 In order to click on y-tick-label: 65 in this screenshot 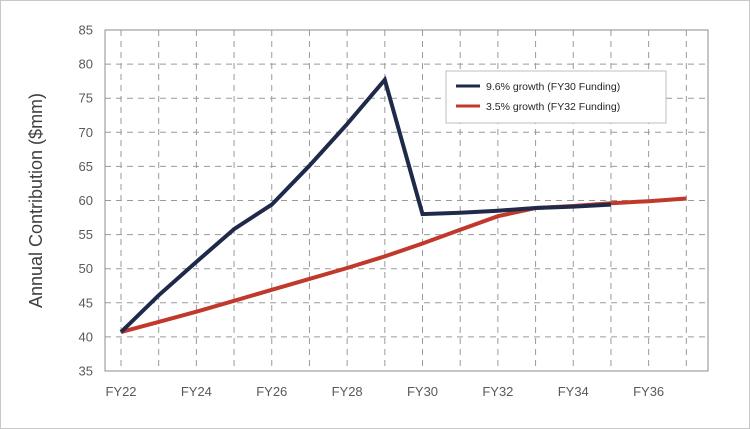, I will do `click(86, 166)`.